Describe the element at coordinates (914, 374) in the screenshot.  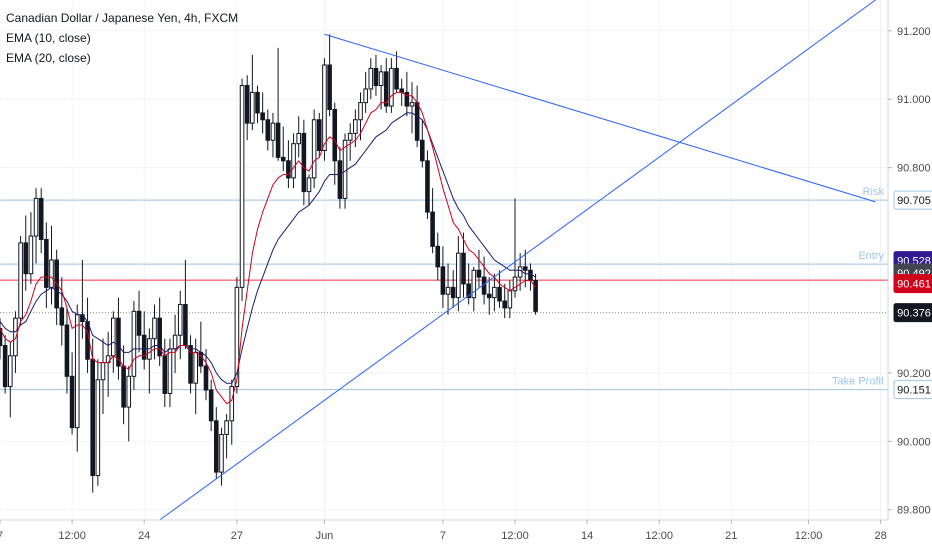
I see `y-tick-label: 90.200` at that location.